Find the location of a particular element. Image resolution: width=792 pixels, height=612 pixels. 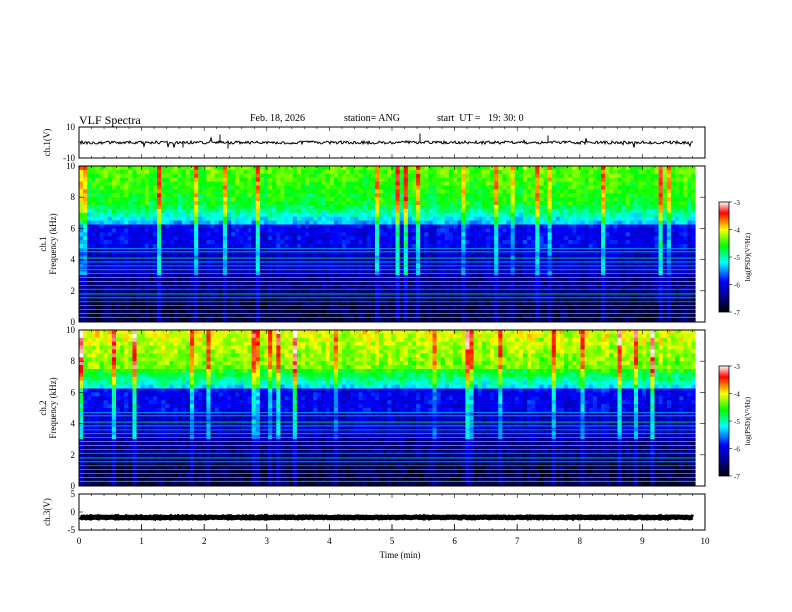

x-tick-label: 1 is located at coordinates (141, 541).